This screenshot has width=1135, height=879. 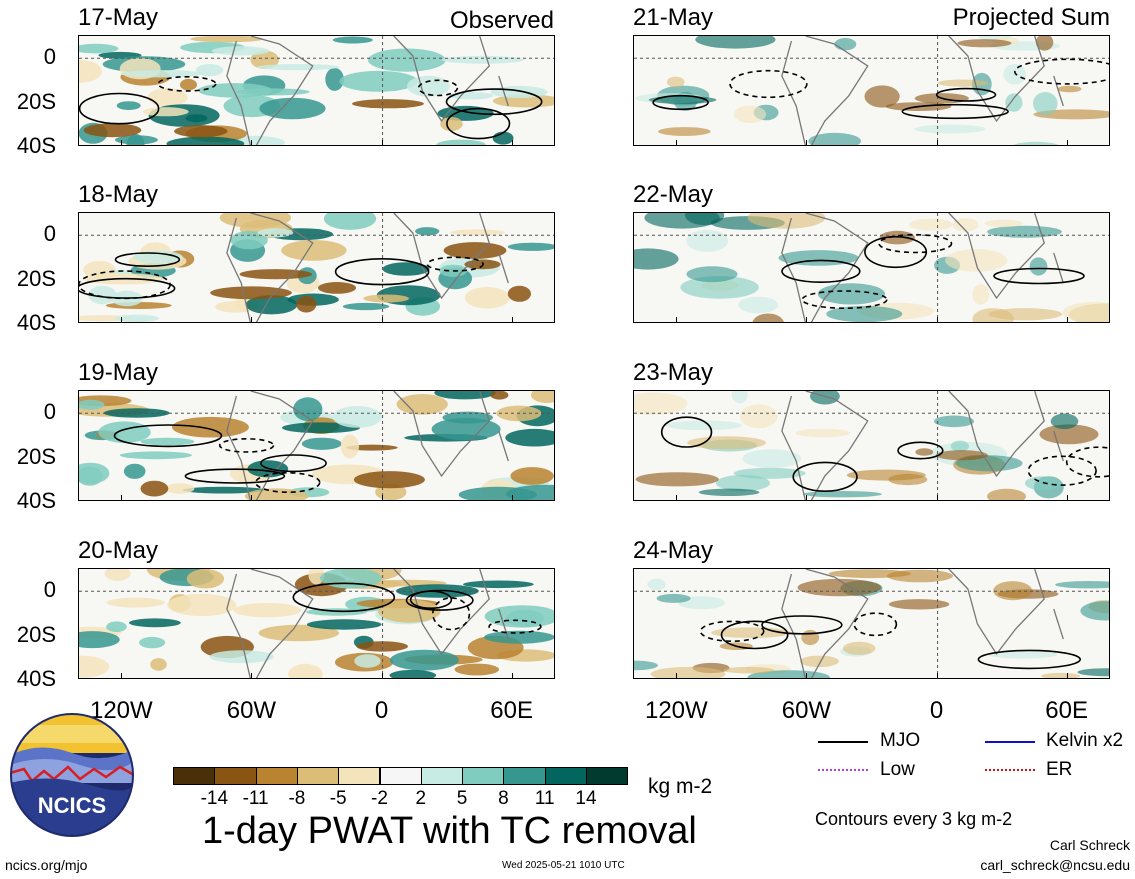 I want to click on panel-date-right-4: 24-May, so click(x=673, y=550).